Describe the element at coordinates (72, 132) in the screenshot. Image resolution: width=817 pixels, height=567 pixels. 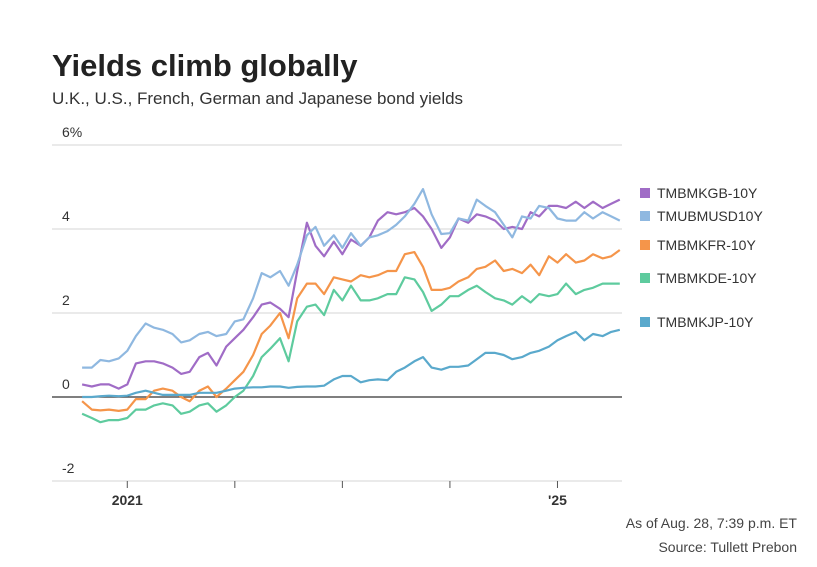
I see `y-tick-label: 6%` at that location.